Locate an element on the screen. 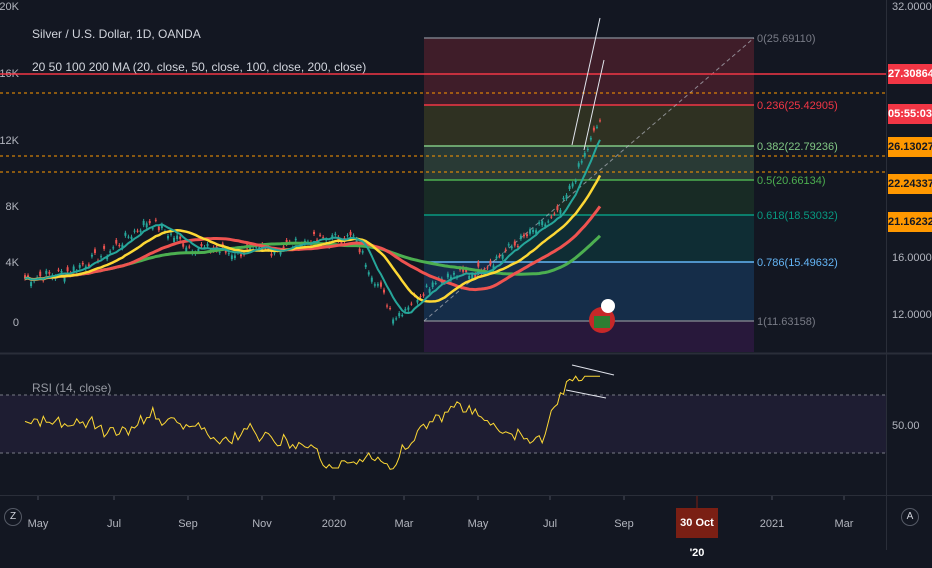 This screenshot has width=932, height=568. rsi-legend: RSI (14, close) is located at coordinates (72, 388).